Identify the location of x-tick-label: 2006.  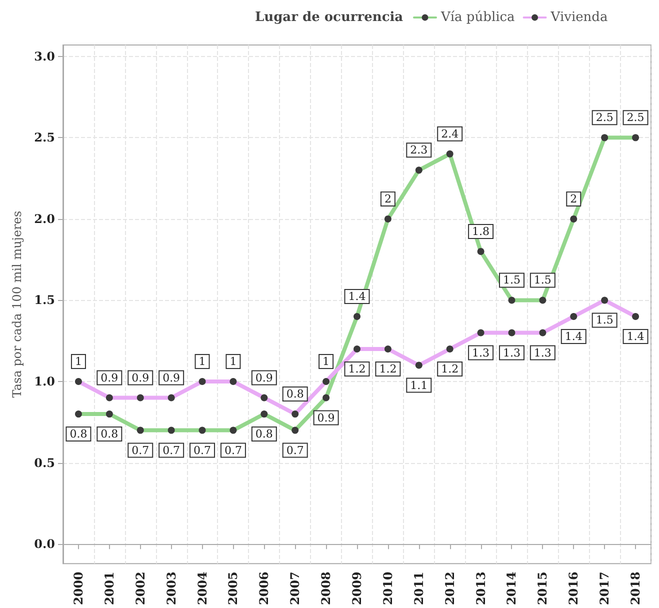
(264, 589).